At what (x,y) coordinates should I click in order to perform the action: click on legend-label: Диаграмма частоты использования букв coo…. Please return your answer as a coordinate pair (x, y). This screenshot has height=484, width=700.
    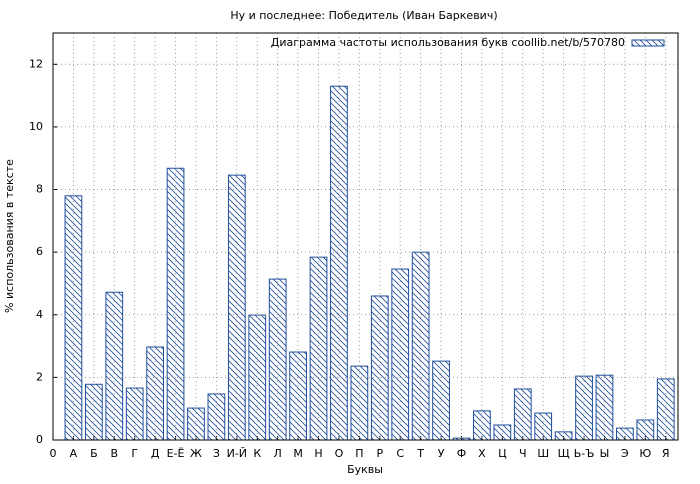
    Looking at the image, I should click on (448, 42).